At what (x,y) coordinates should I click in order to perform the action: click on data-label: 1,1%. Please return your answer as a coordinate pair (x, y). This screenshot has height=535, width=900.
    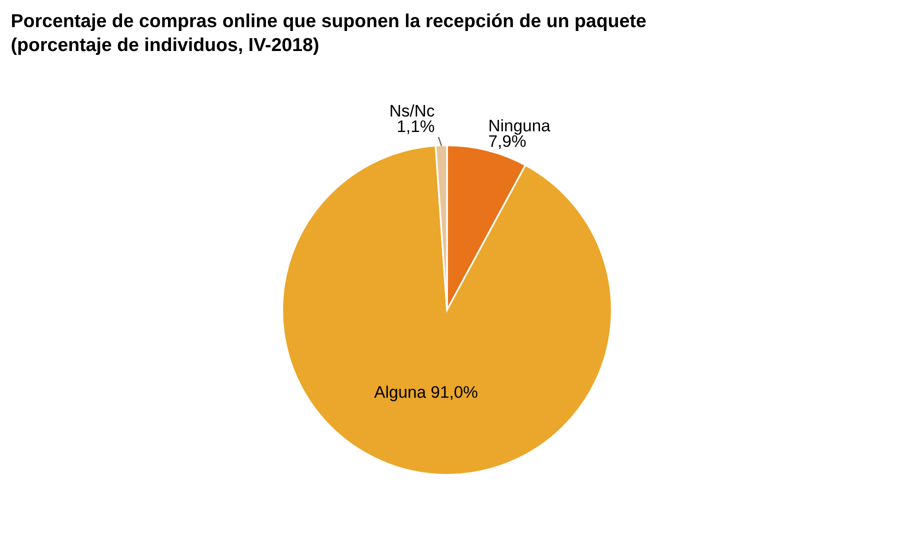
    Looking at the image, I should click on (416, 127).